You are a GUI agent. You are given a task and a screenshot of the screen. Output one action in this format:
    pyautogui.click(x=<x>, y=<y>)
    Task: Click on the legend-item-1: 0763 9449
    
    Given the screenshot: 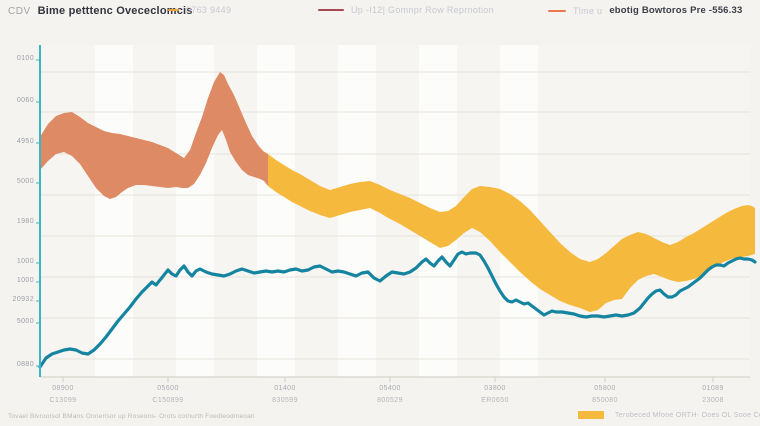 What is the action you would take?
    pyautogui.click(x=199, y=10)
    